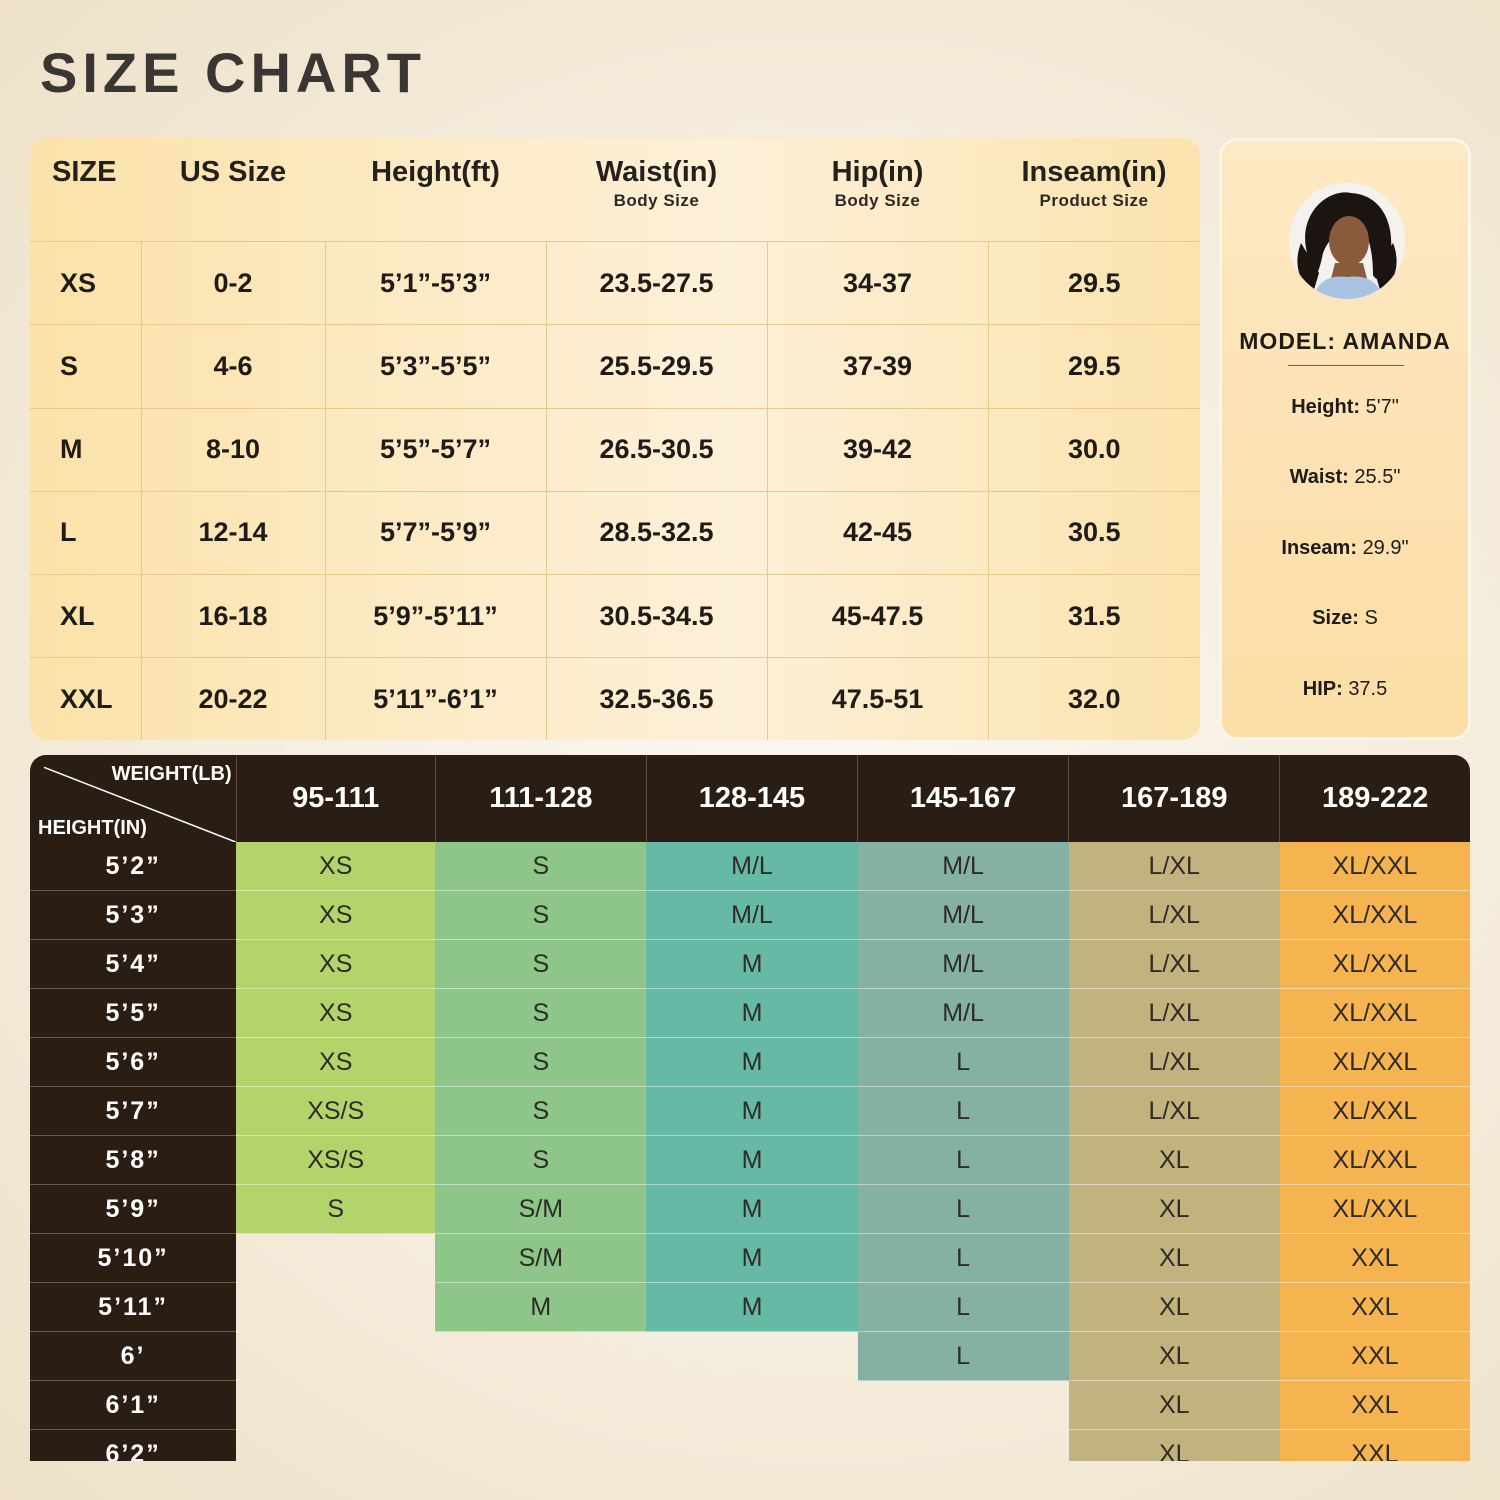  What do you see at coordinates (1346, 365) in the screenshot?
I see `model-divider` at bounding box center [1346, 365].